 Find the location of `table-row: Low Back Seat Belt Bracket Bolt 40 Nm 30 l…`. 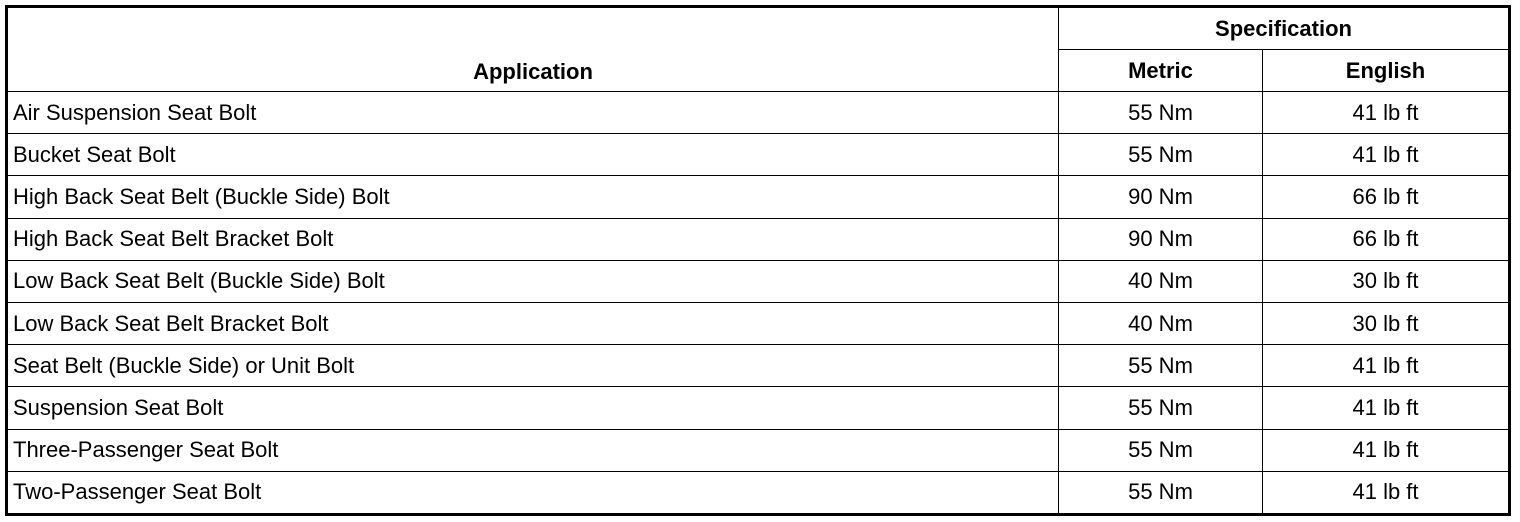

table-row: Low Back Seat Belt Bracket Bolt 40 Nm 30 l… is located at coordinates (758, 323).